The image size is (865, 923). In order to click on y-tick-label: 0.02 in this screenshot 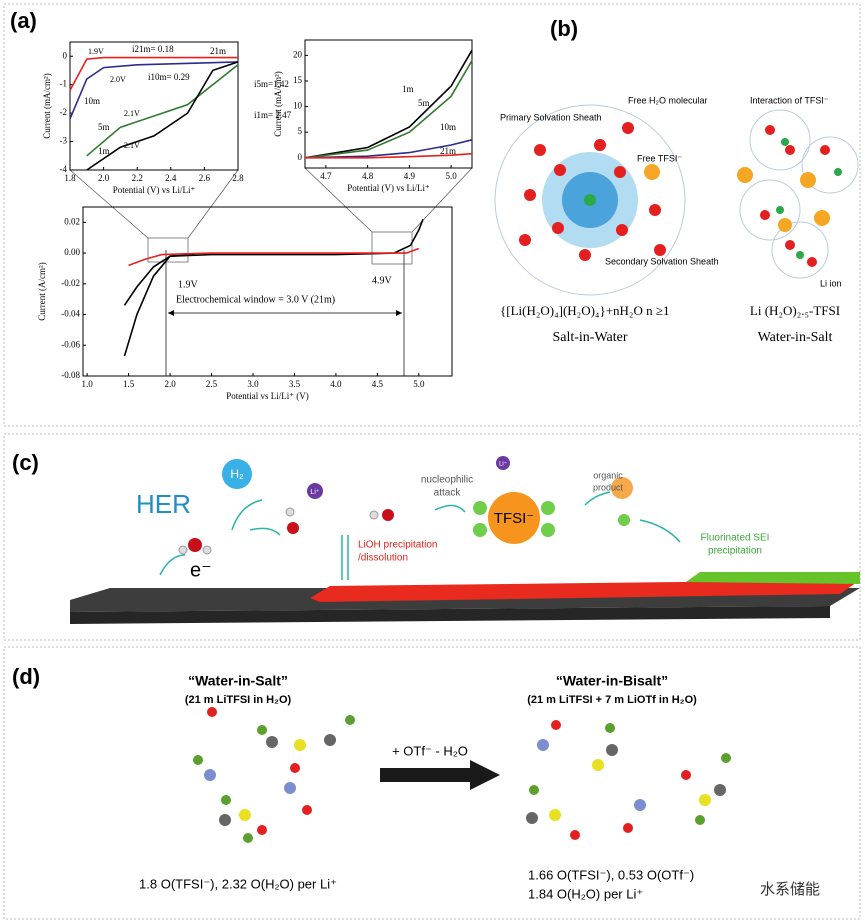, I will do `click(72, 221)`.